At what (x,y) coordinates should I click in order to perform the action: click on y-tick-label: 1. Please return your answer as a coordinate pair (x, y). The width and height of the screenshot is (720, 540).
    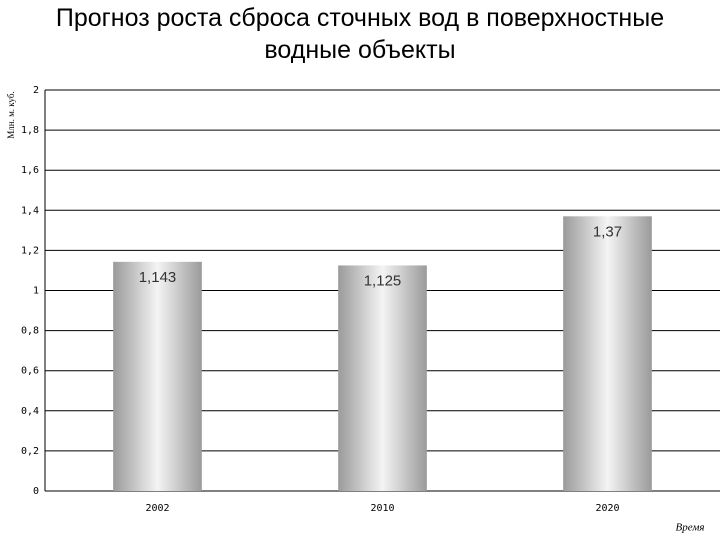
    Looking at the image, I should click on (36, 291).